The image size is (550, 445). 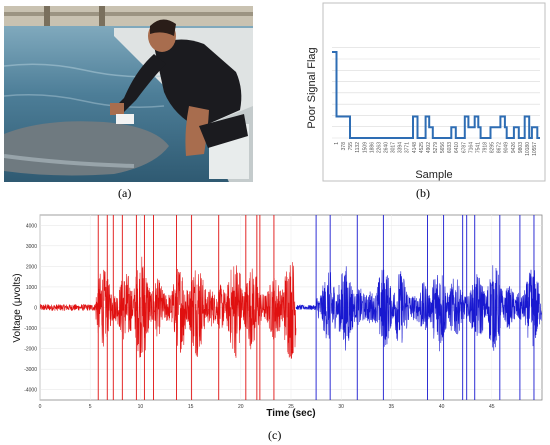 I want to click on x-tick-label: 10, so click(x=141, y=407).